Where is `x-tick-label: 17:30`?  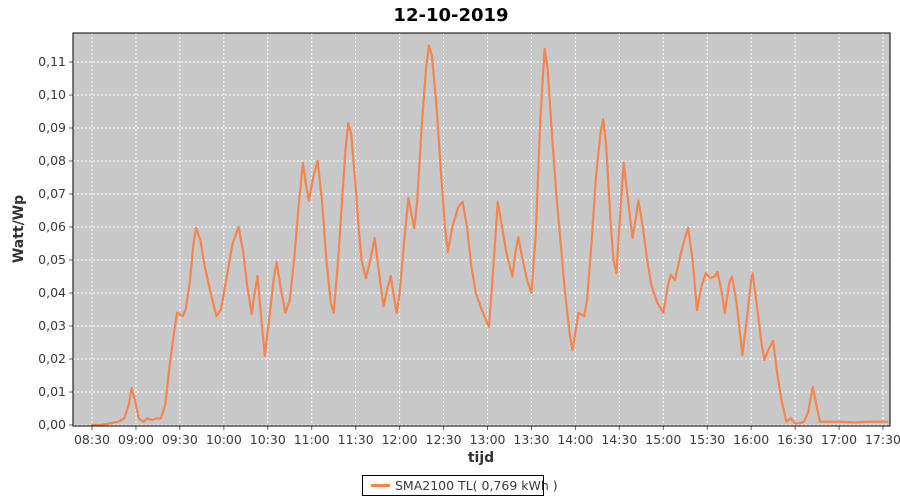 x-tick-label: 17:30 is located at coordinates (882, 439).